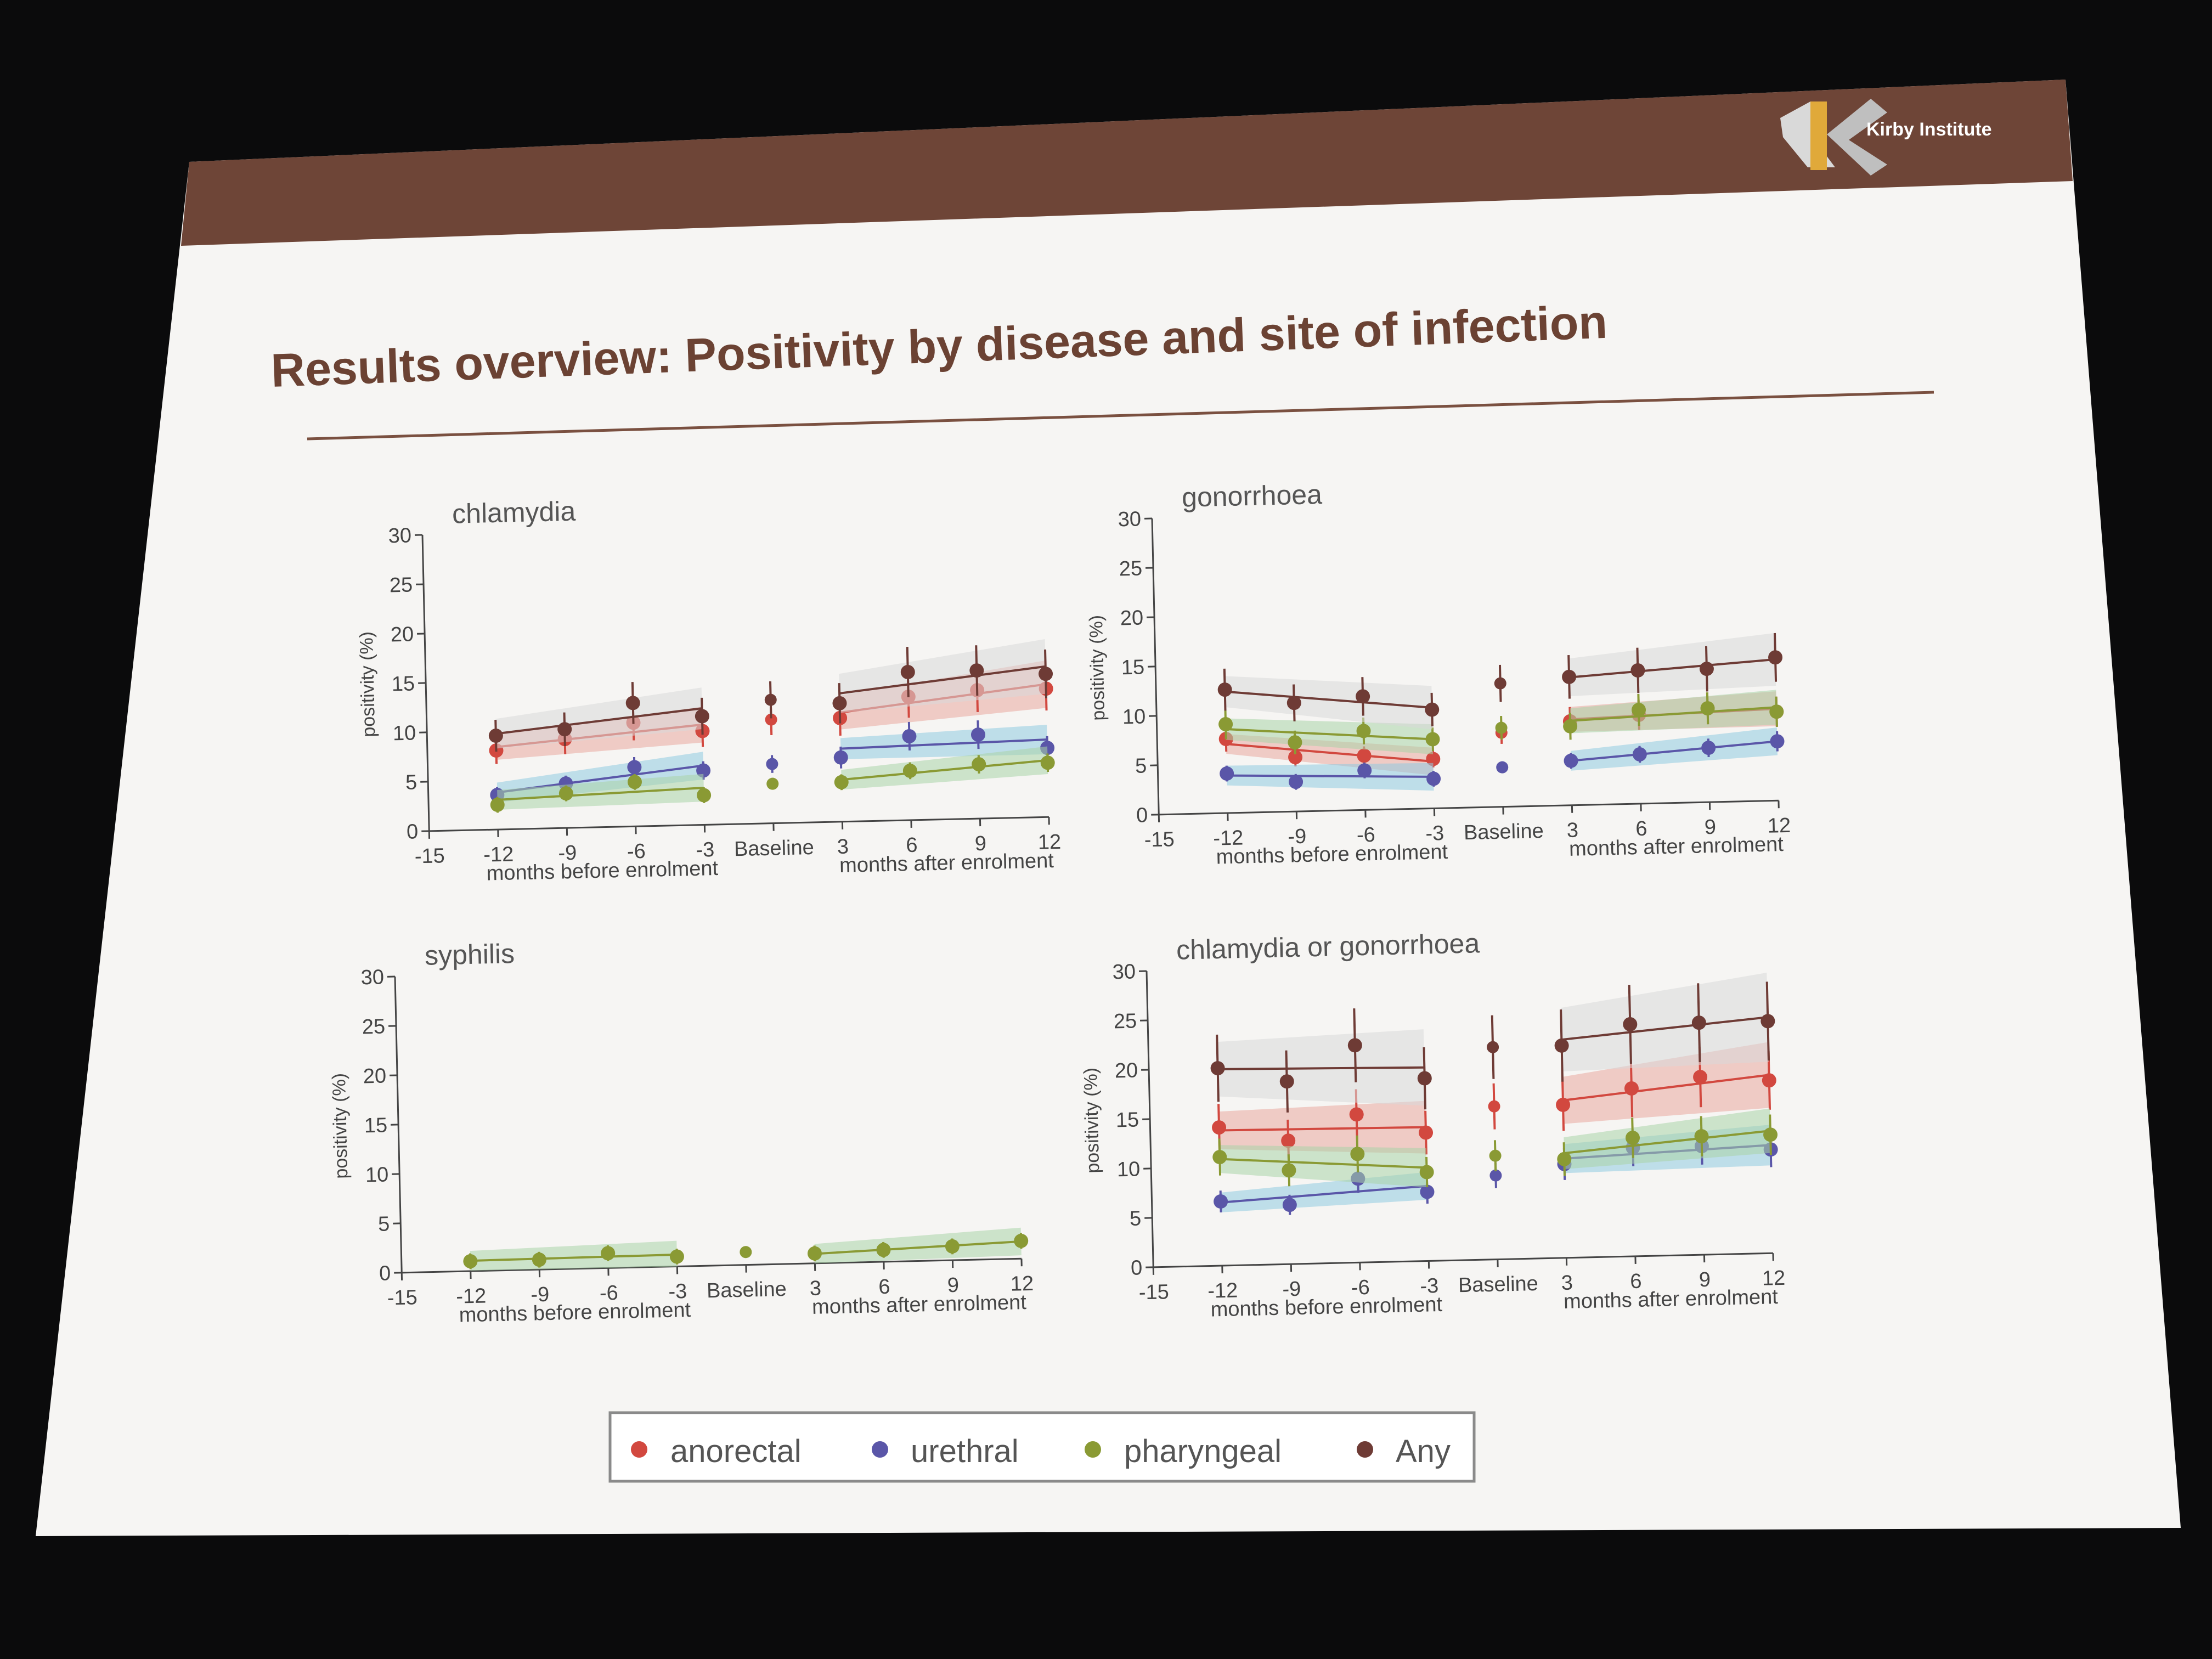 This screenshot has width=2212, height=1659. I want to click on chart-title: gonorrhoea, so click(1252, 496).